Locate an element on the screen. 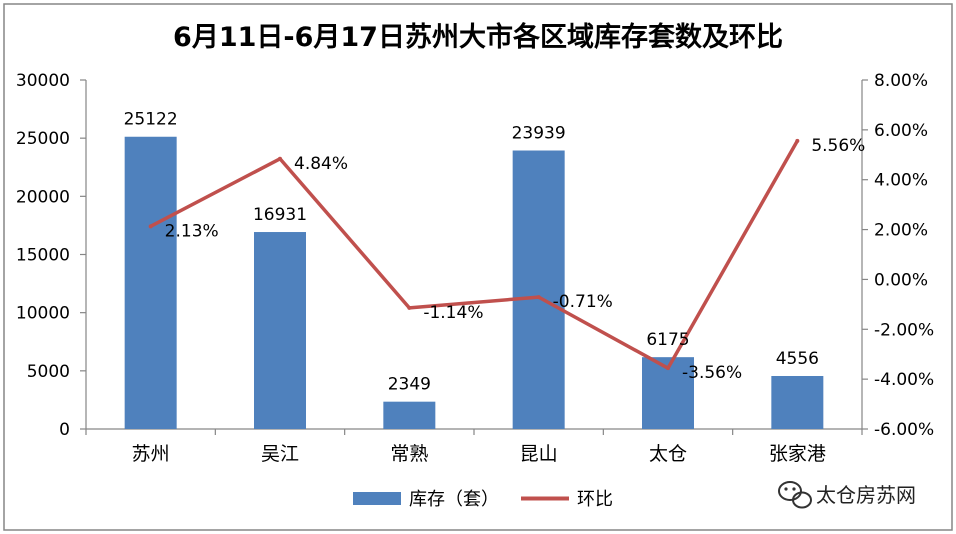 Image resolution: width=956 pixels, height=534 pixels. right-tick-label: 6.00% is located at coordinates (901, 131).